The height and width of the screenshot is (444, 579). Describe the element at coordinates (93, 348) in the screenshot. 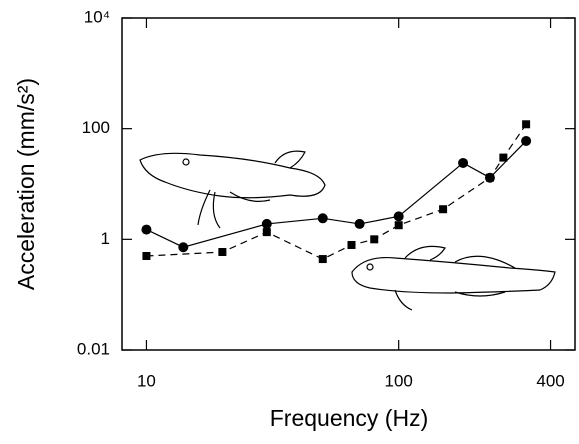

I see `y-tick-label: 0.01` at that location.